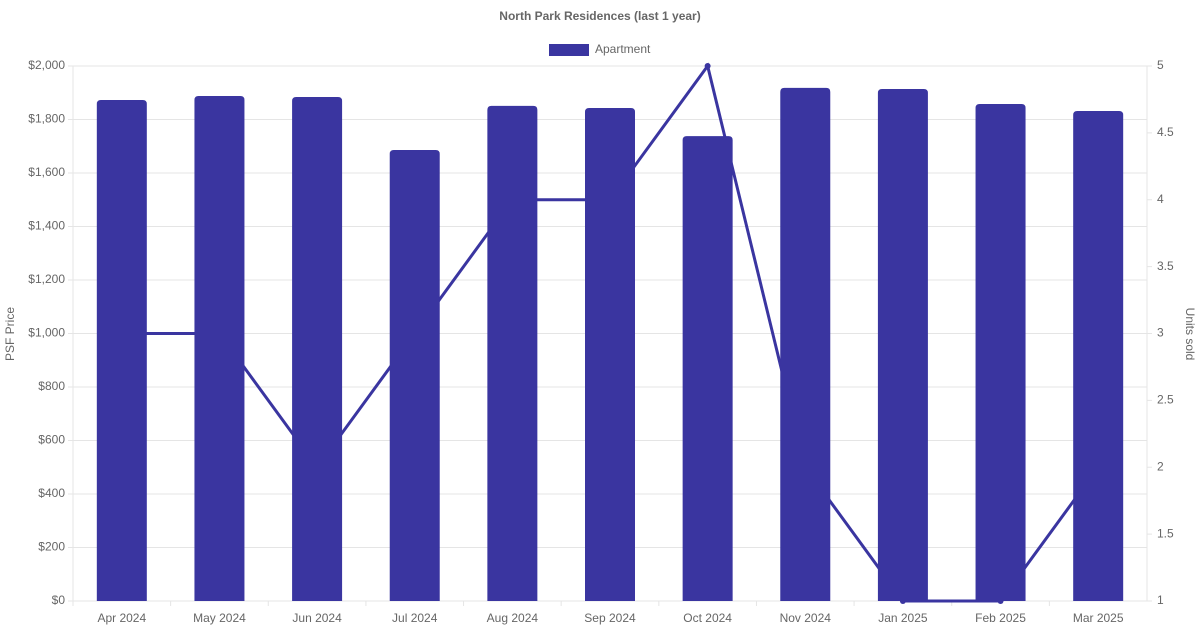 The image size is (1200, 635). I want to click on y-tick-label: $1,400, so click(46, 226).